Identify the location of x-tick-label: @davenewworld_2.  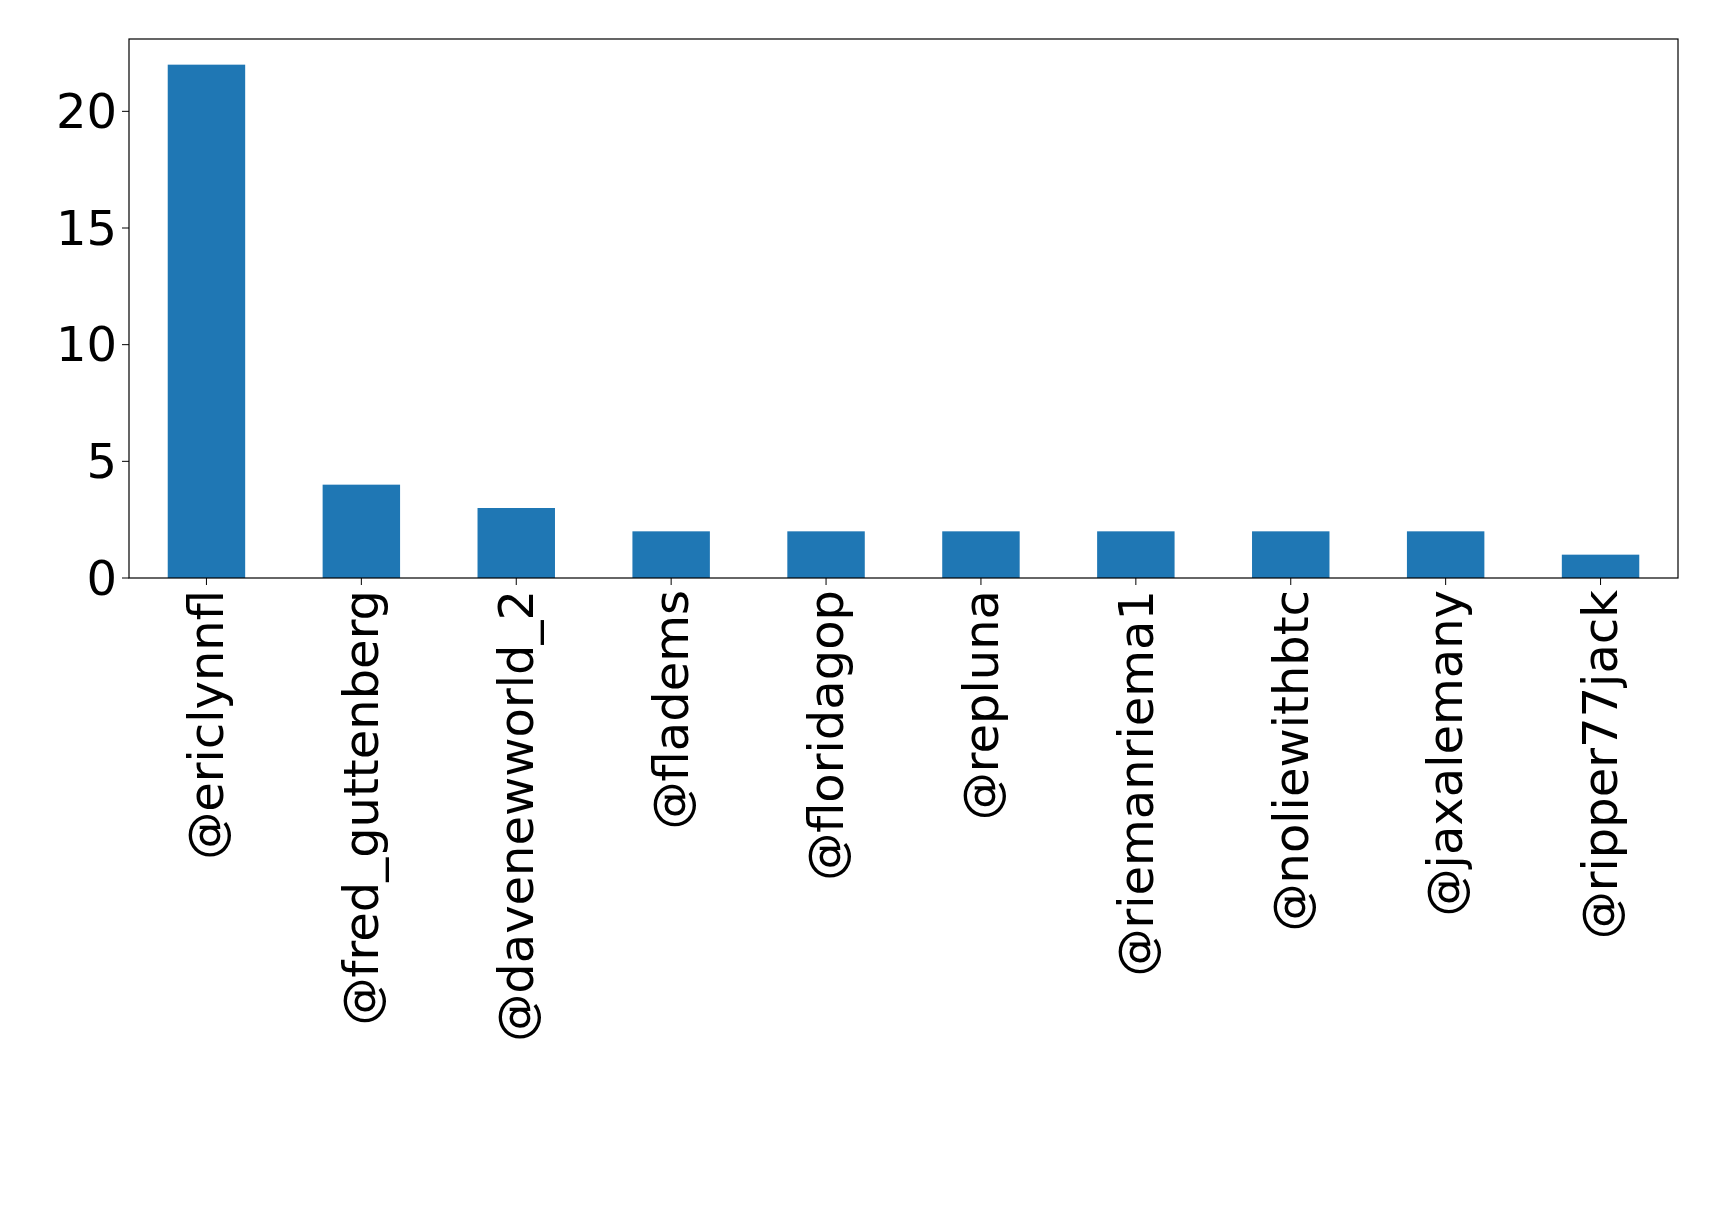
(516, 816).